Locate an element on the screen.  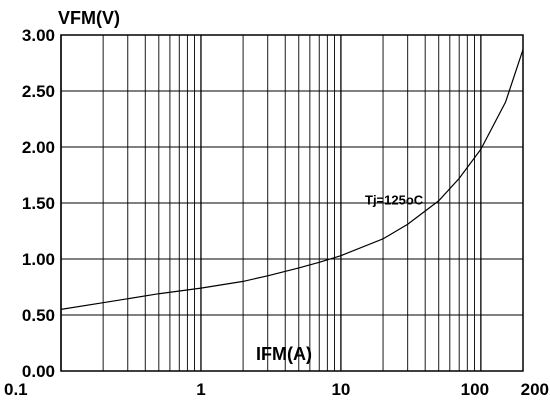
y-tick-label: 1.00 is located at coordinates (38, 259).